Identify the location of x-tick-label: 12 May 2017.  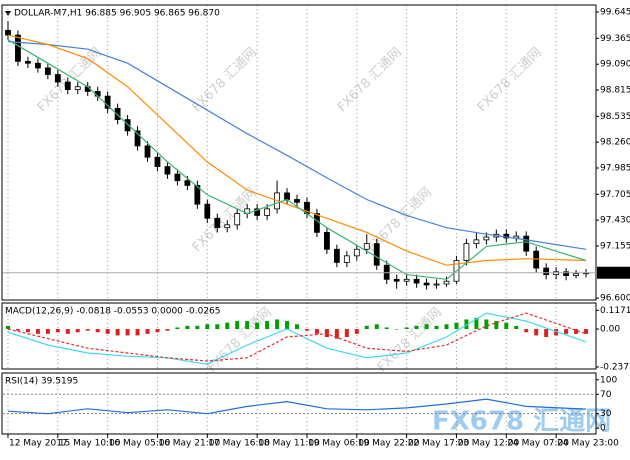
(38, 444).